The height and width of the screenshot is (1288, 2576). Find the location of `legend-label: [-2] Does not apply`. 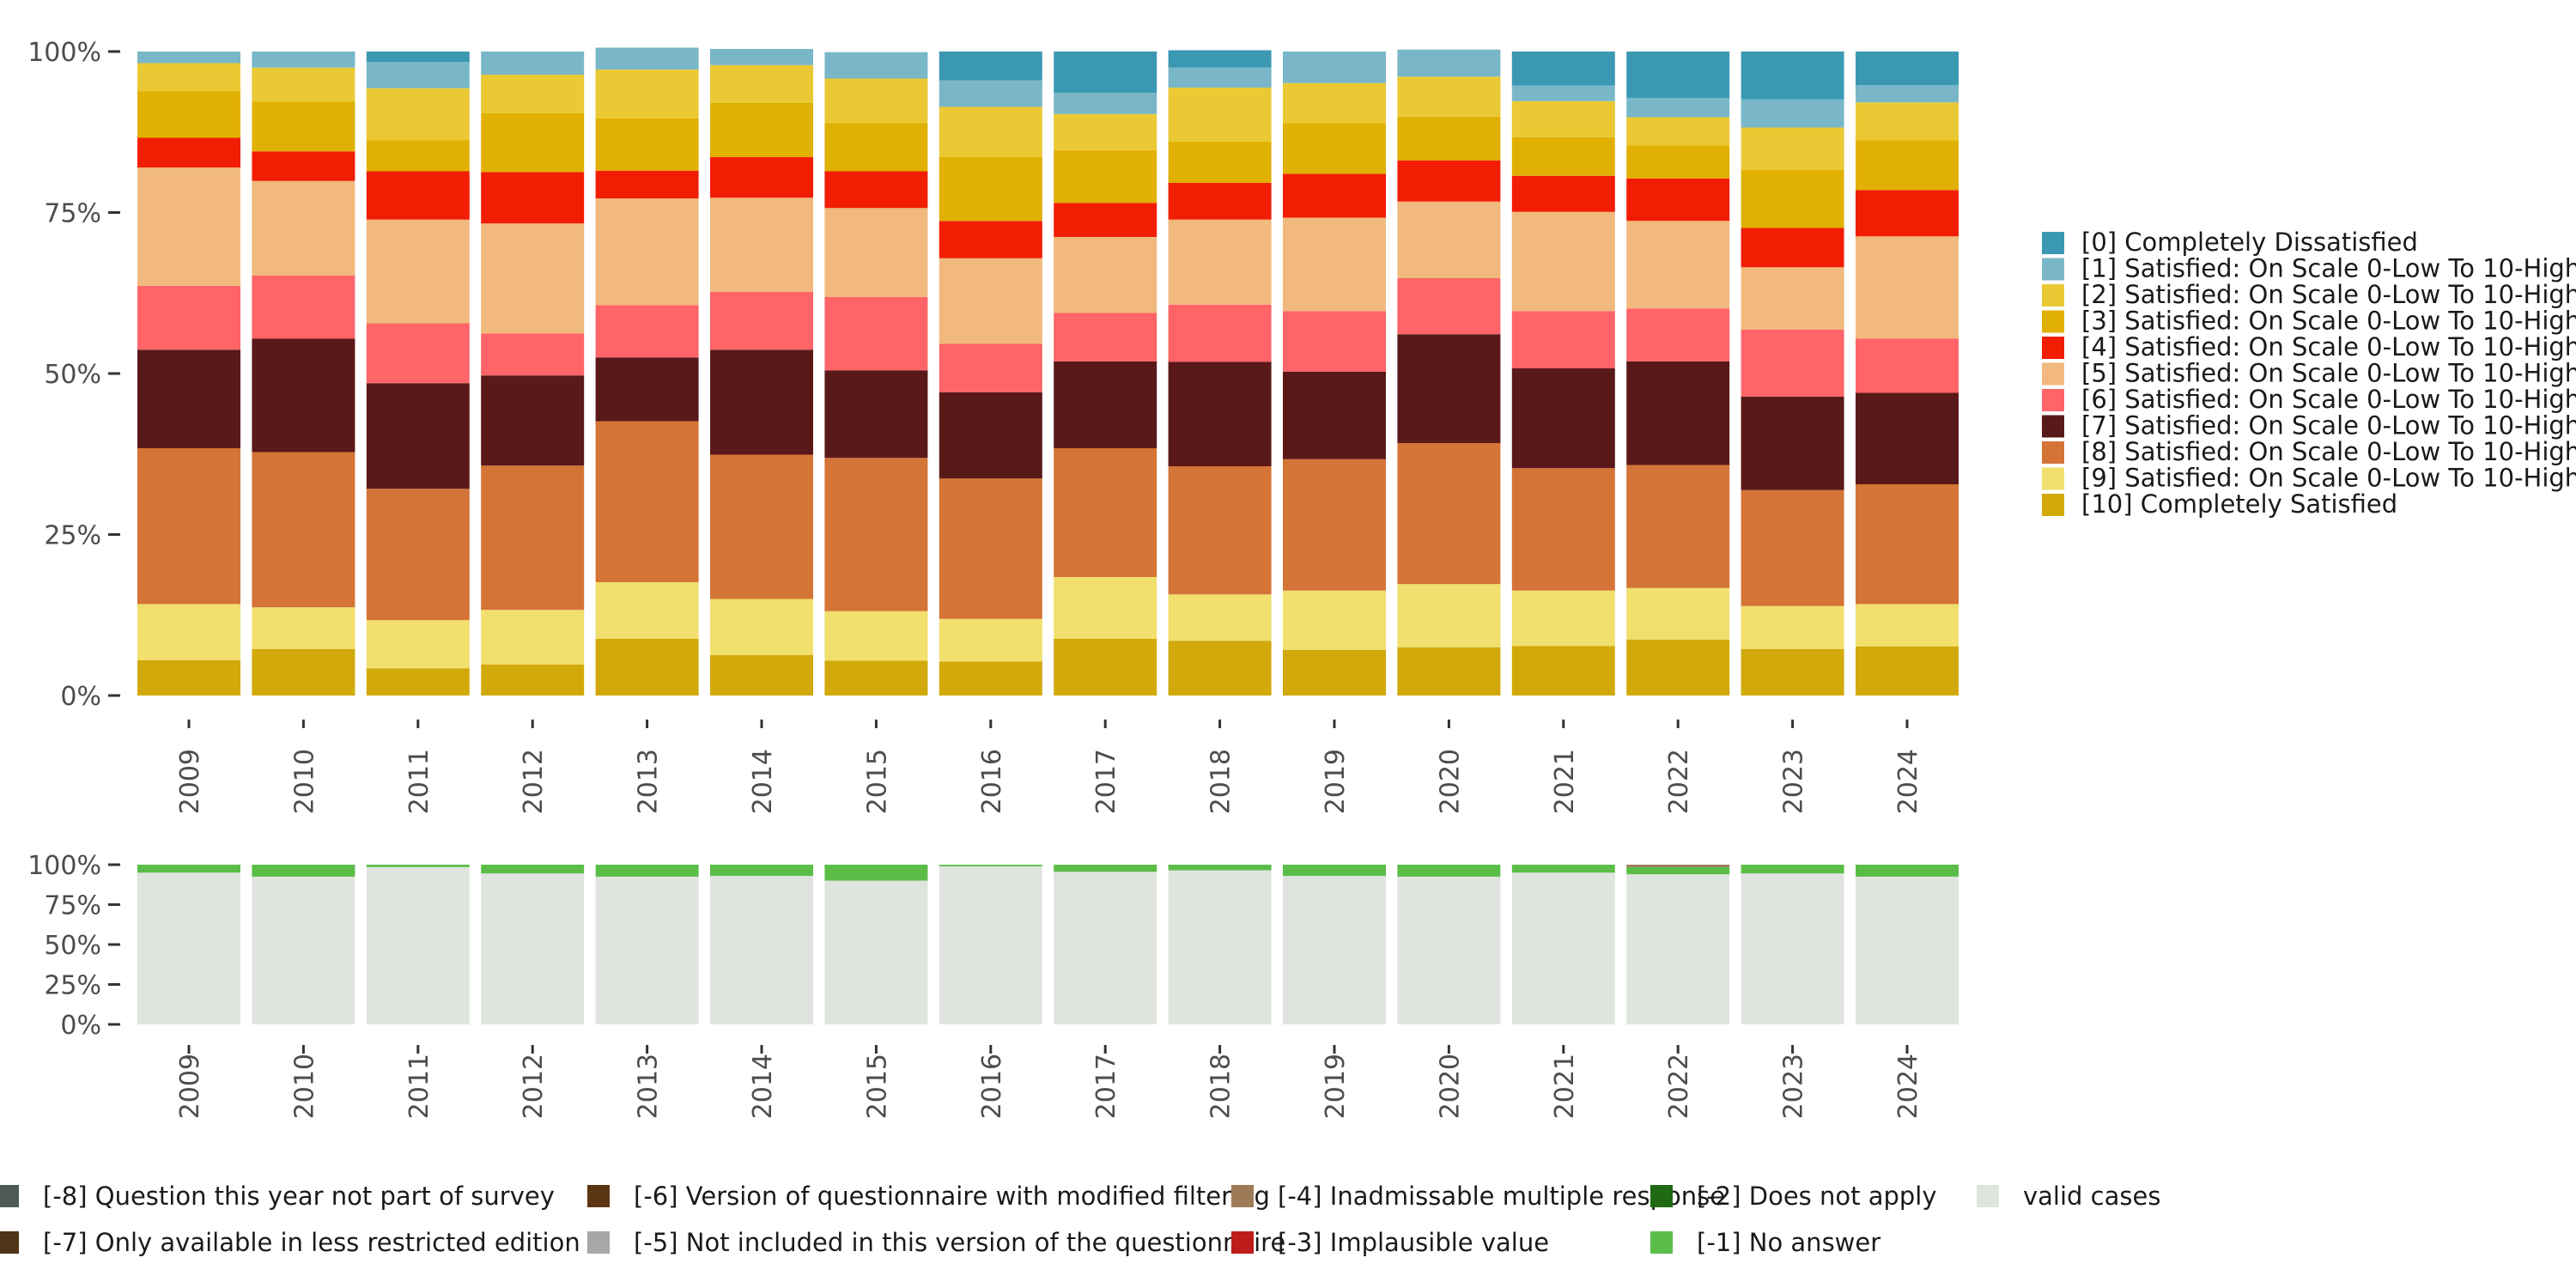

legend-label: [-2] Does not apply is located at coordinates (1817, 1196).